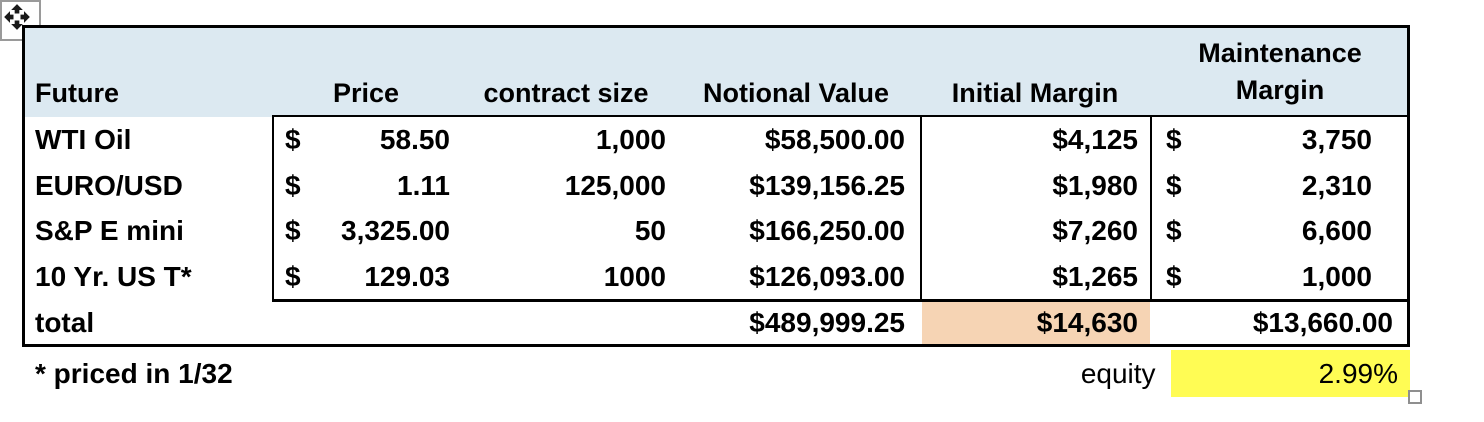  What do you see at coordinates (1336, 139) in the screenshot?
I see `maintenance-value: 3,750` at bounding box center [1336, 139].